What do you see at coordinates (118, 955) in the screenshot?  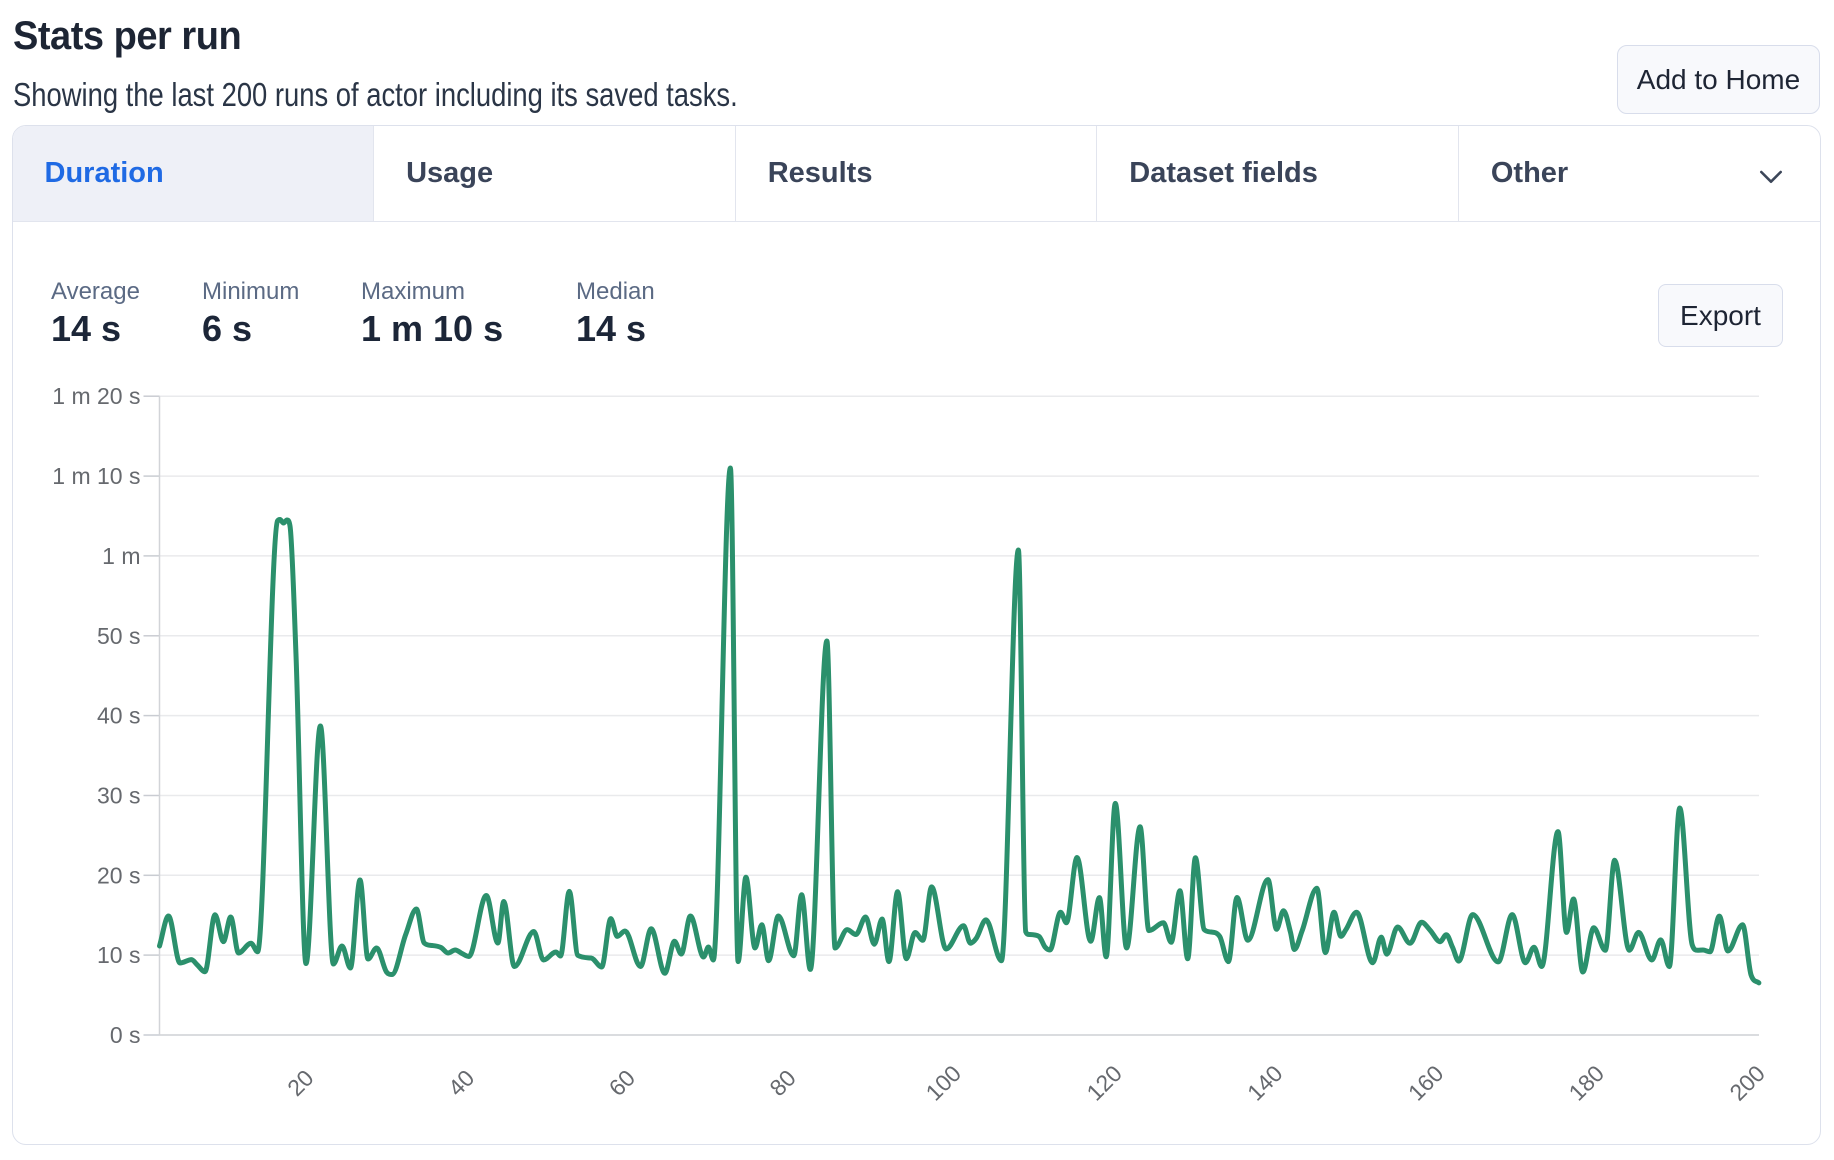 I see `svg-text: 10 s` at bounding box center [118, 955].